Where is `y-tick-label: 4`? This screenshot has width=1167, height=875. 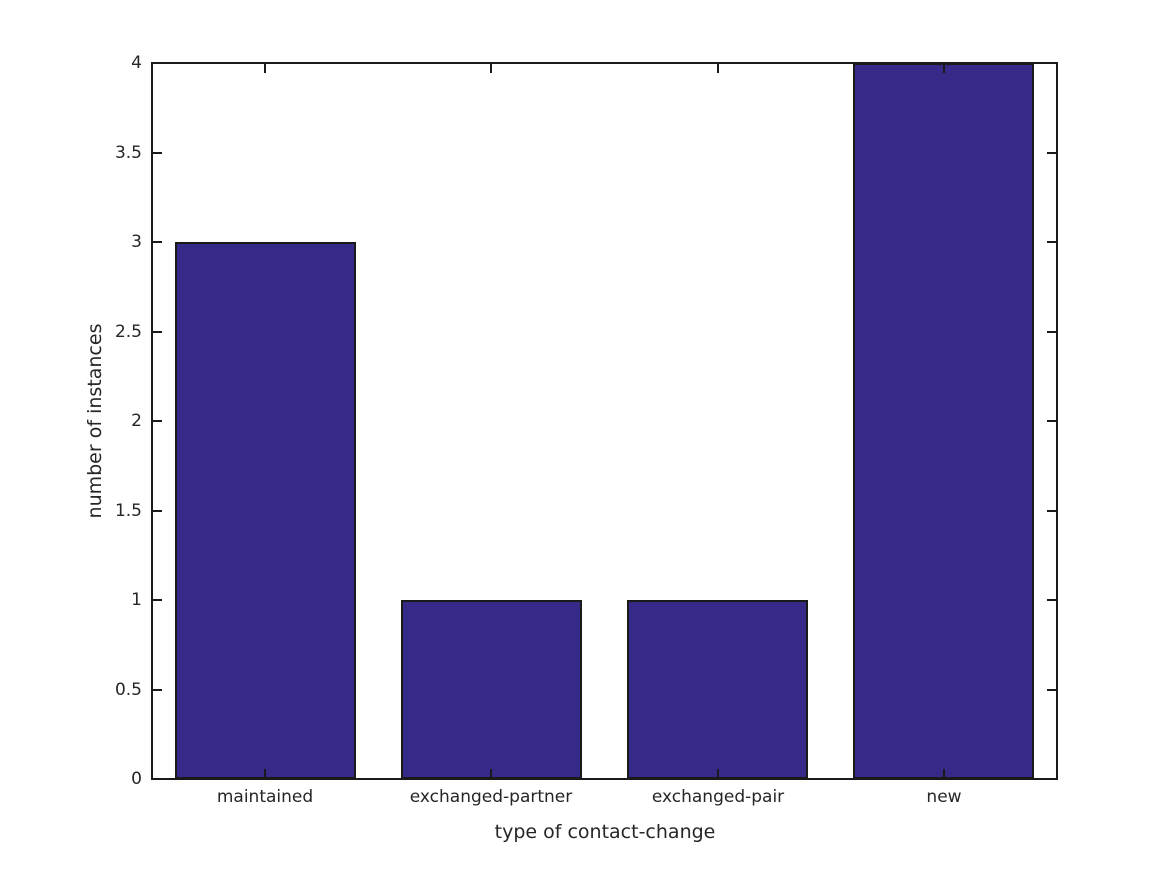 y-tick-label: 4 is located at coordinates (136, 63).